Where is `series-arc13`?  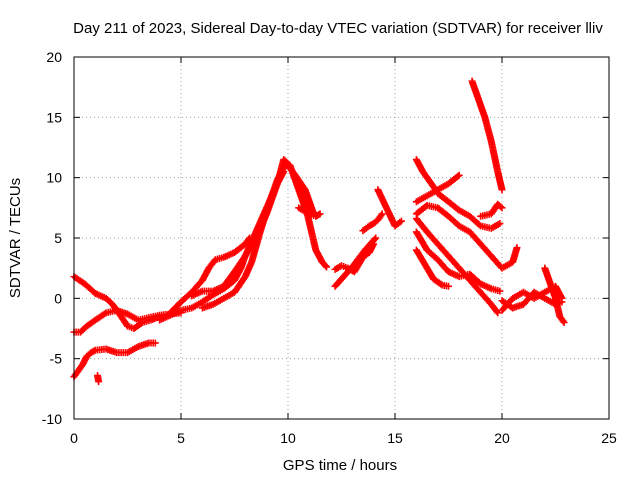 series-arc13 is located at coordinates (458, 194).